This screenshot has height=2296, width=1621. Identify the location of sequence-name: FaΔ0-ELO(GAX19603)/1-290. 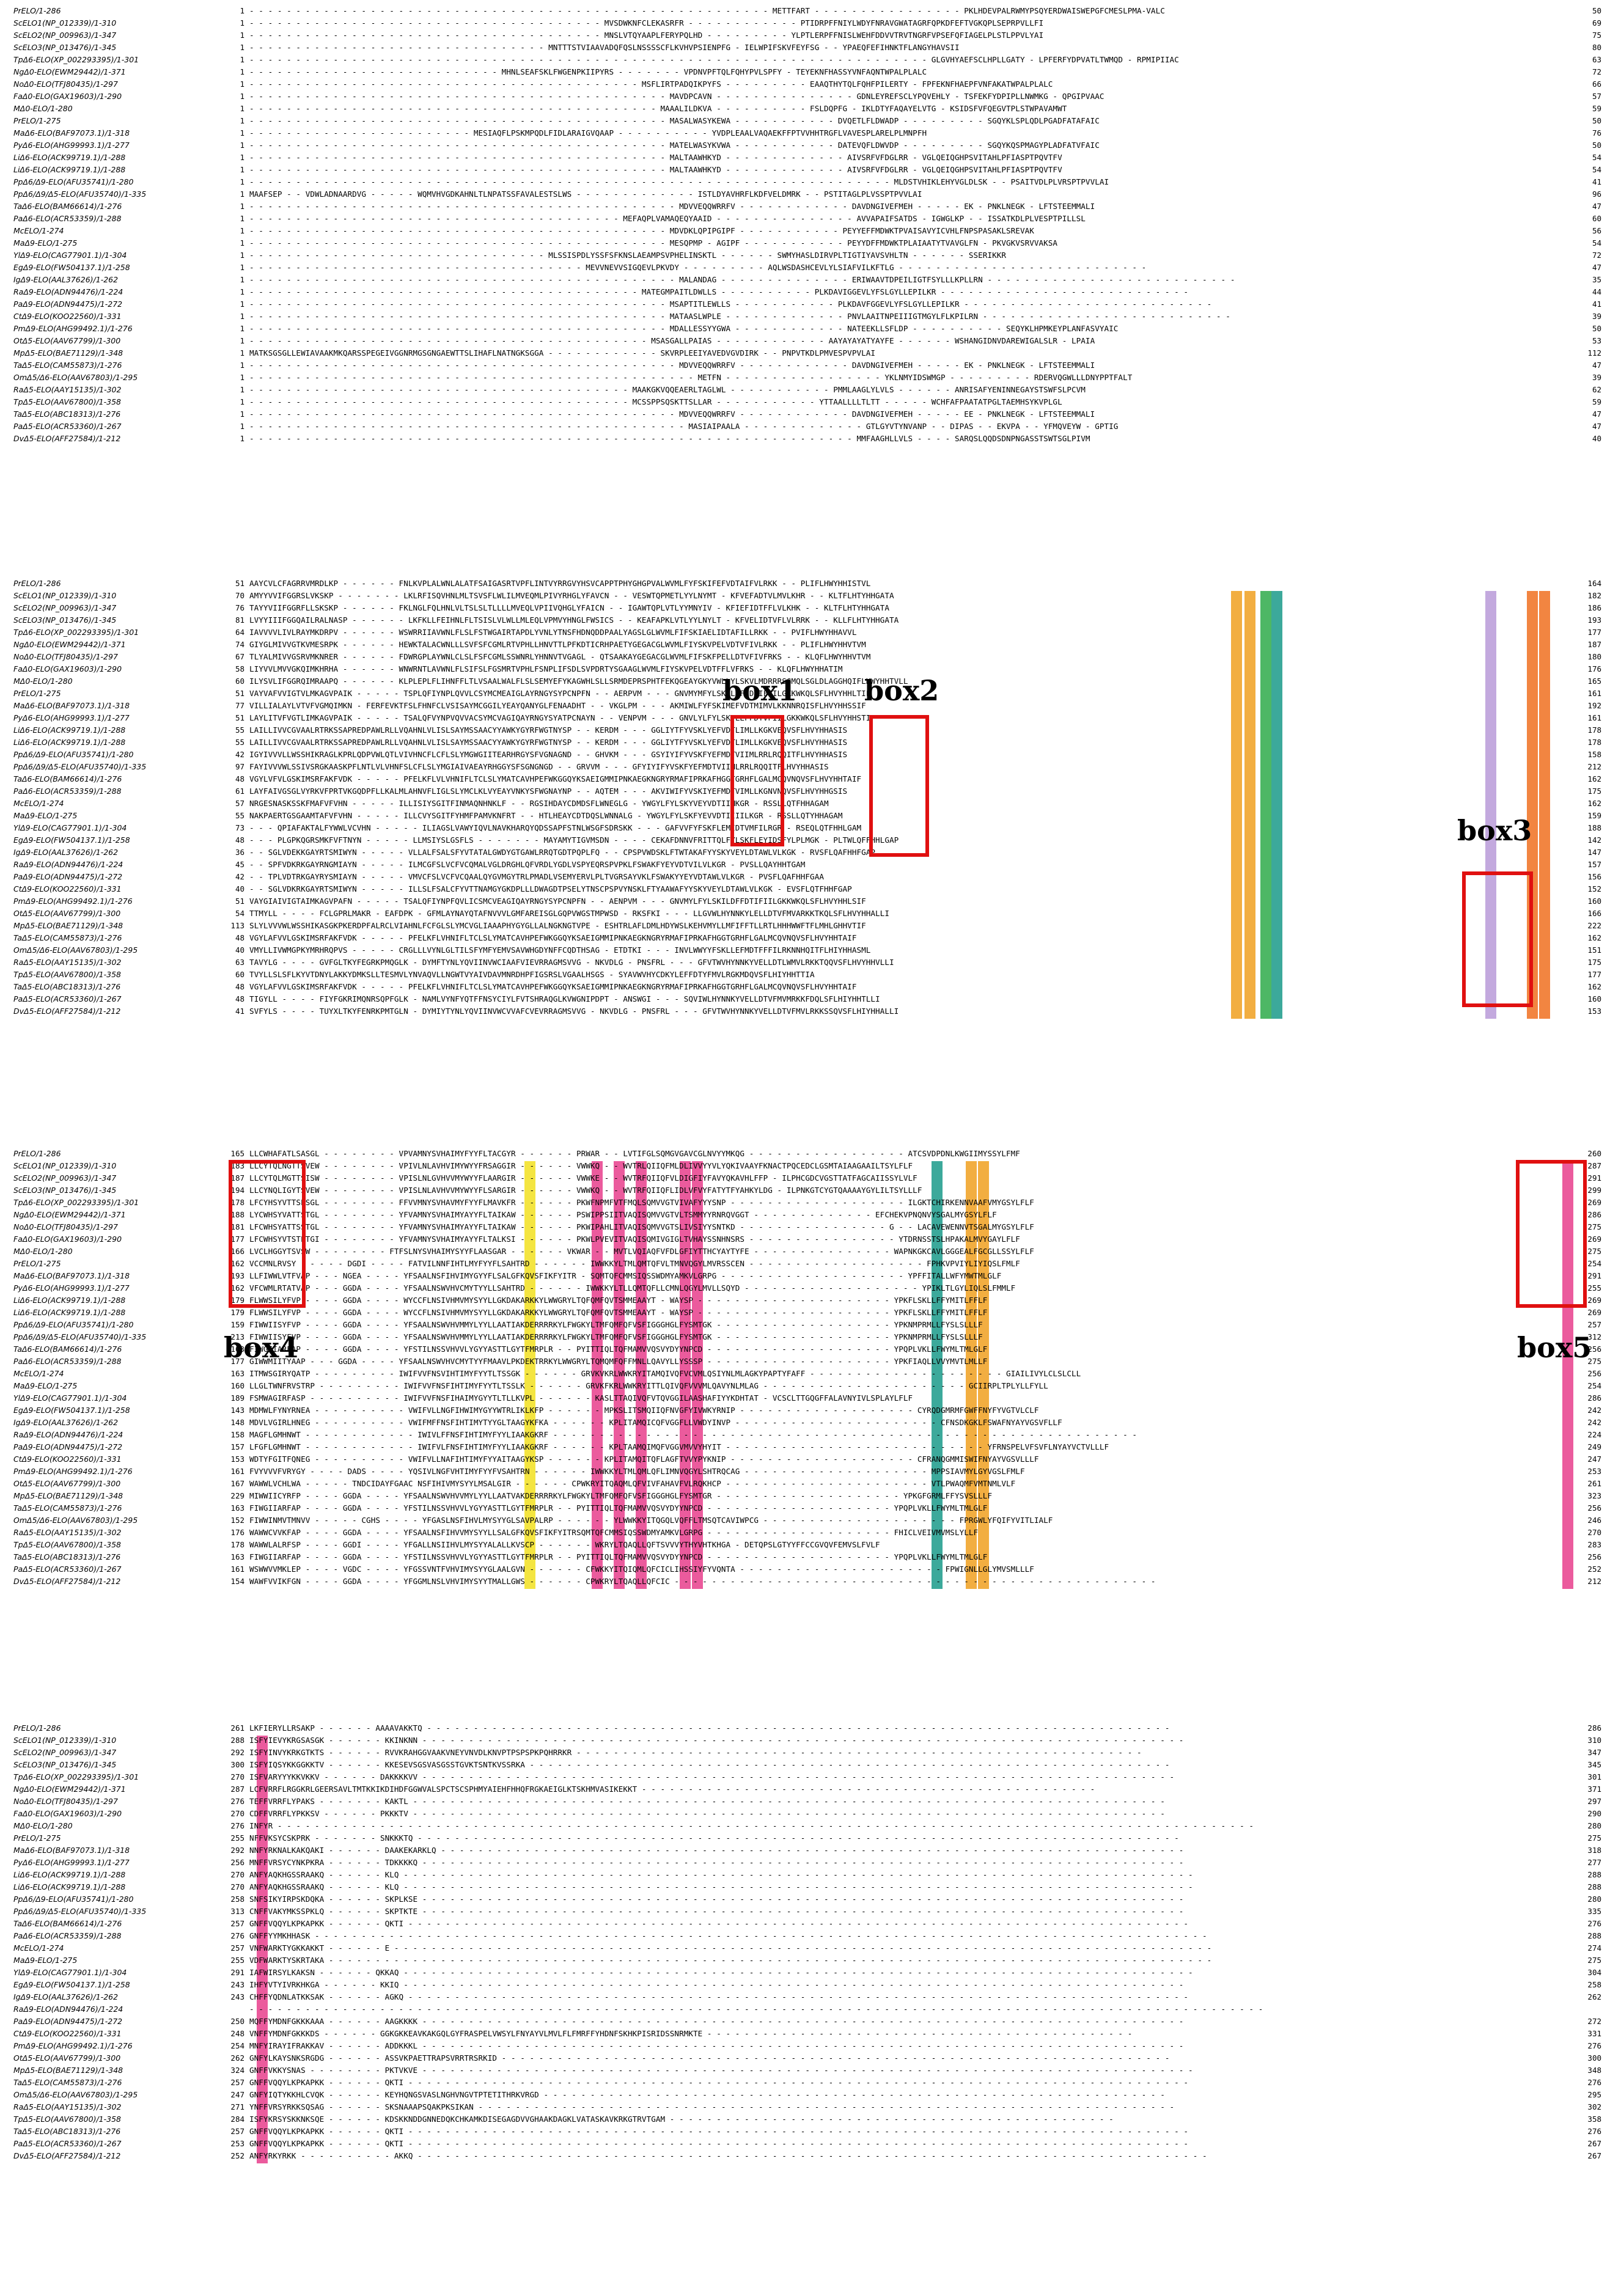
(67, 668).